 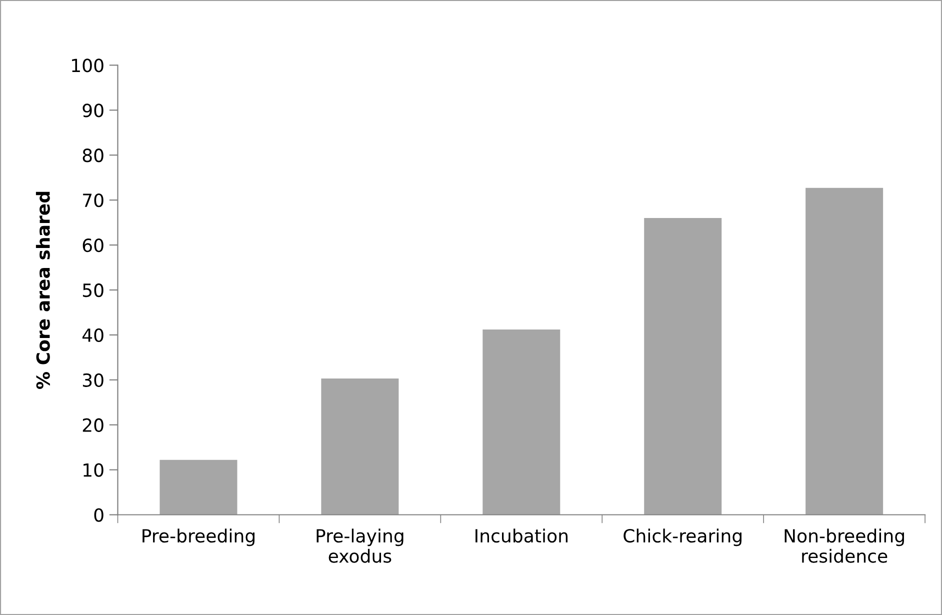 What do you see at coordinates (844, 545) in the screenshot?
I see `x-tick-label: Non-breeding residence` at bounding box center [844, 545].